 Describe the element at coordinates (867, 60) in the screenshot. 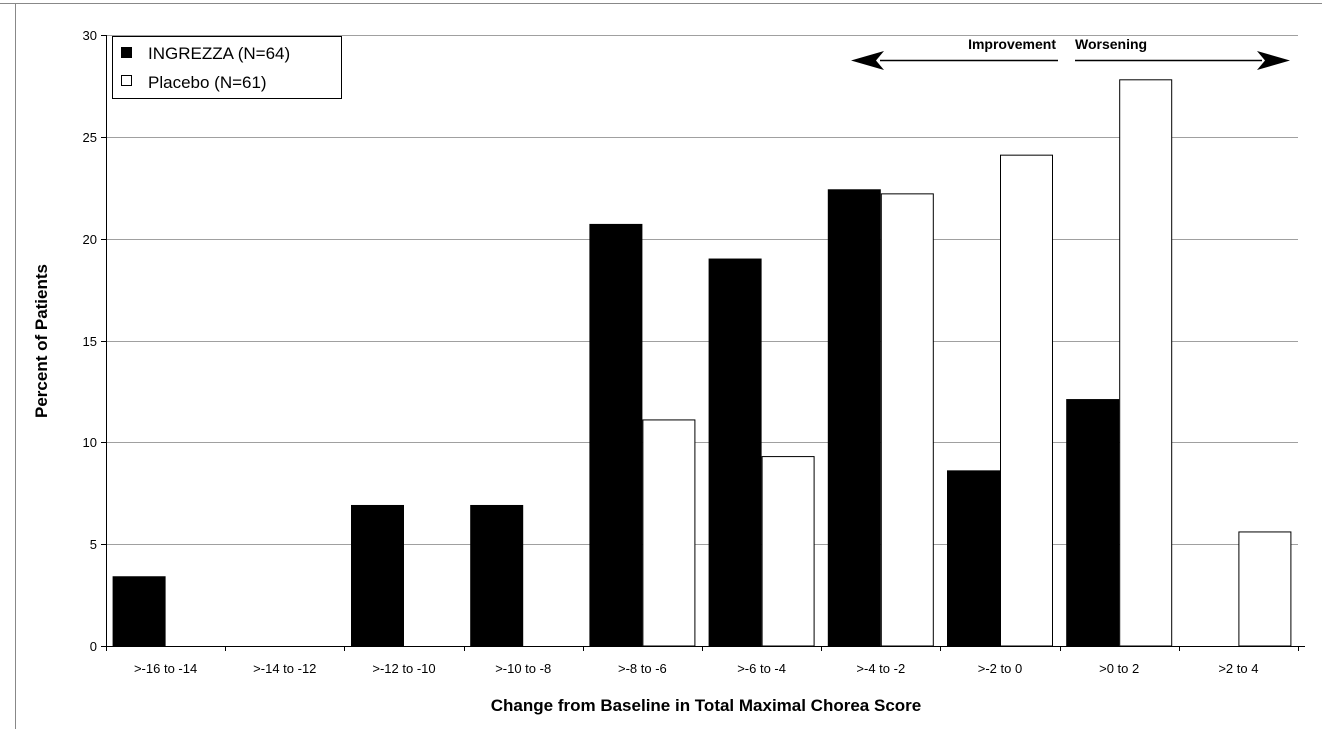

I see `improvement-arrowhead` at that location.